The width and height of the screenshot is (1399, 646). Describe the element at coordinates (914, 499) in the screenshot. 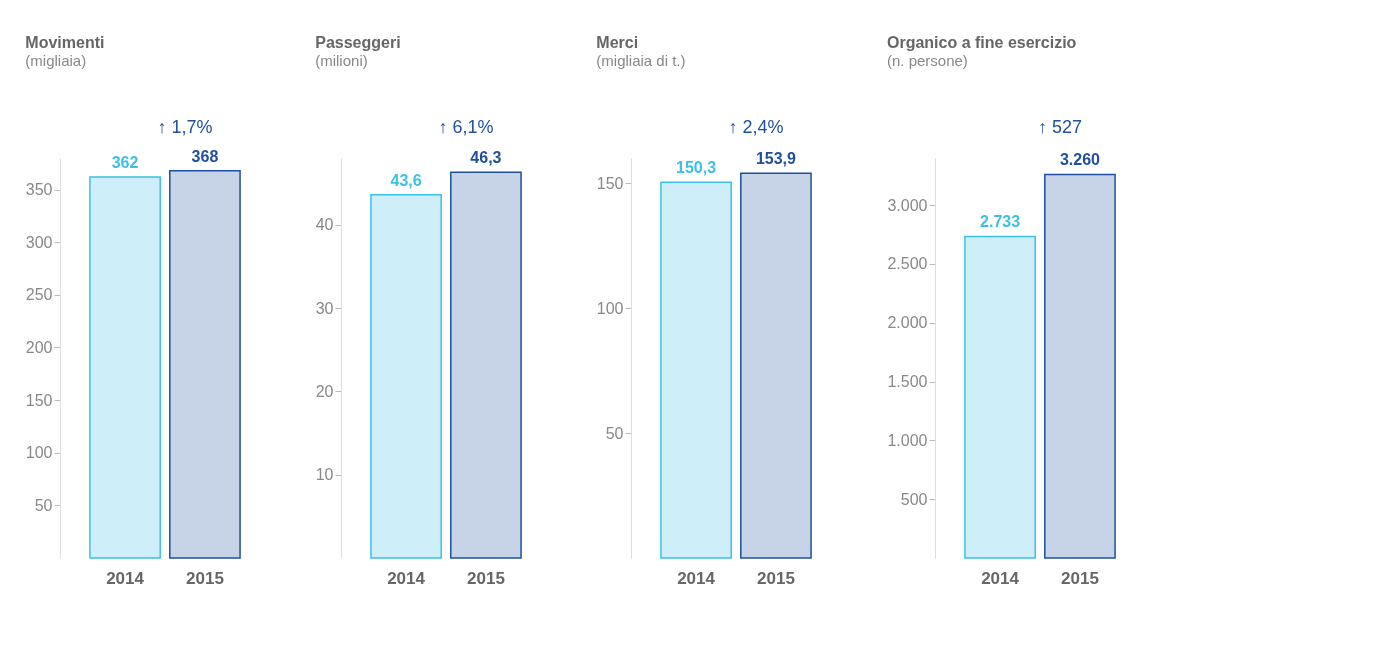

I see `y-tick-label: 500` at that location.